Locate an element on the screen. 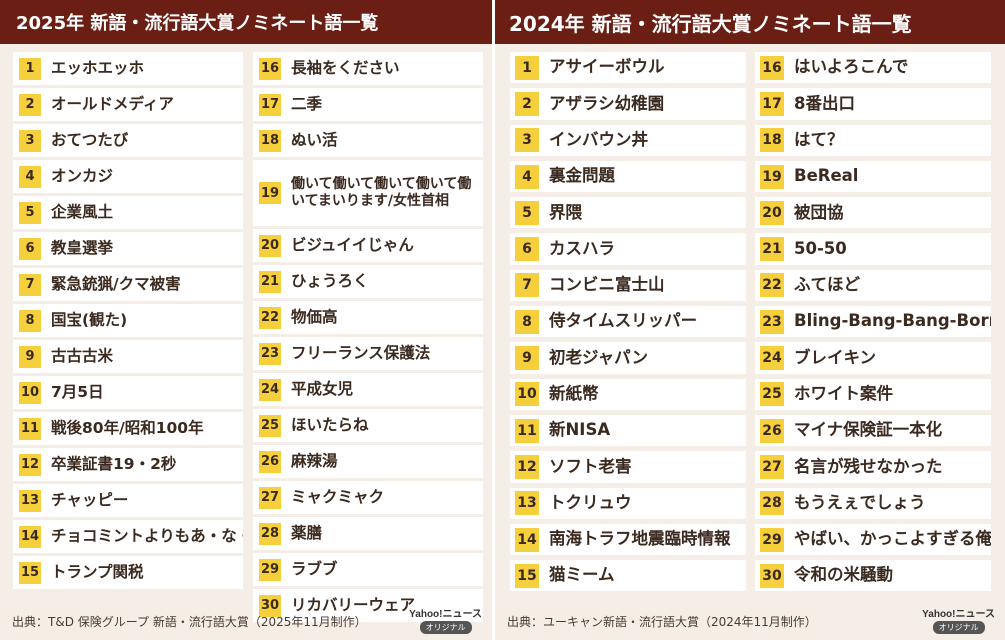 Image resolution: width=1005 pixels, height=640 pixels. nominee-term: はいよろこんで is located at coordinates (851, 67).